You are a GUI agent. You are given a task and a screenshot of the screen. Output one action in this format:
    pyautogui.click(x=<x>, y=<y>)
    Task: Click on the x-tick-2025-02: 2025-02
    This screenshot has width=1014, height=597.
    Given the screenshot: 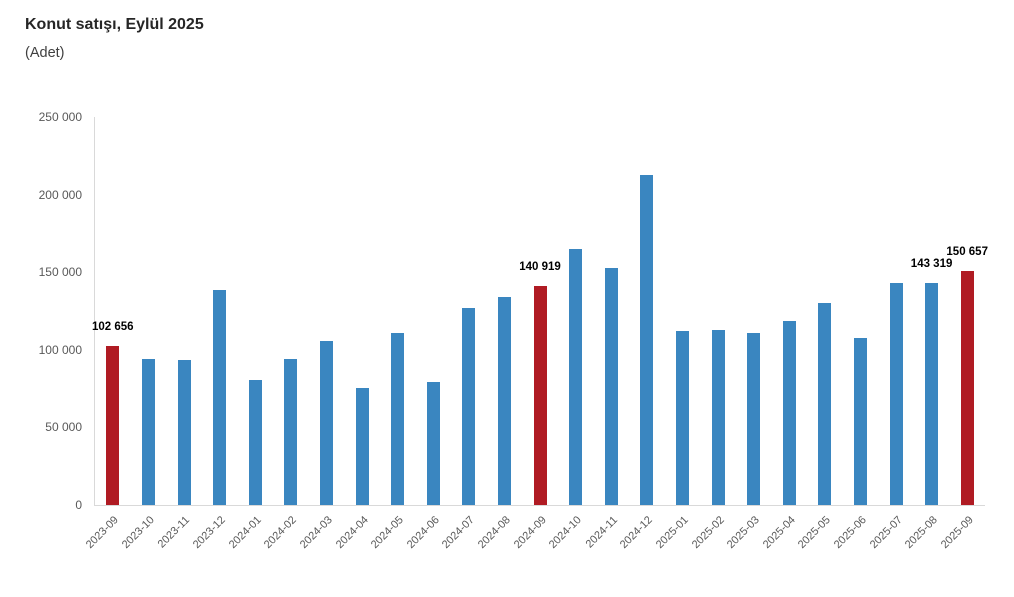 What is the action you would take?
    pyautogui.click(x=708, y=533)
    